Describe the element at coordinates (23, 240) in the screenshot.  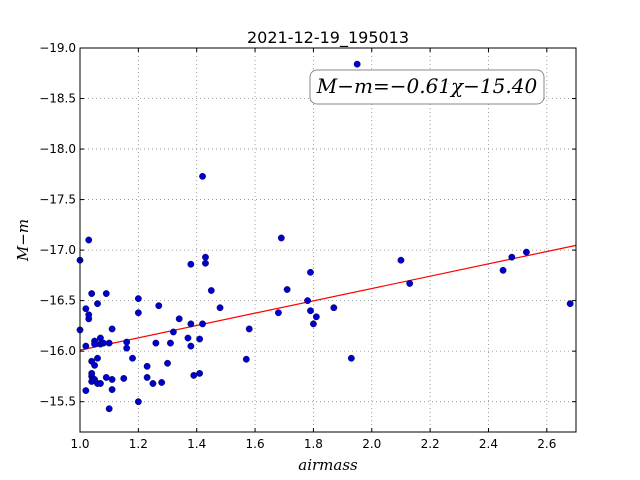
I see `y-axis-label: M−m` at that location.